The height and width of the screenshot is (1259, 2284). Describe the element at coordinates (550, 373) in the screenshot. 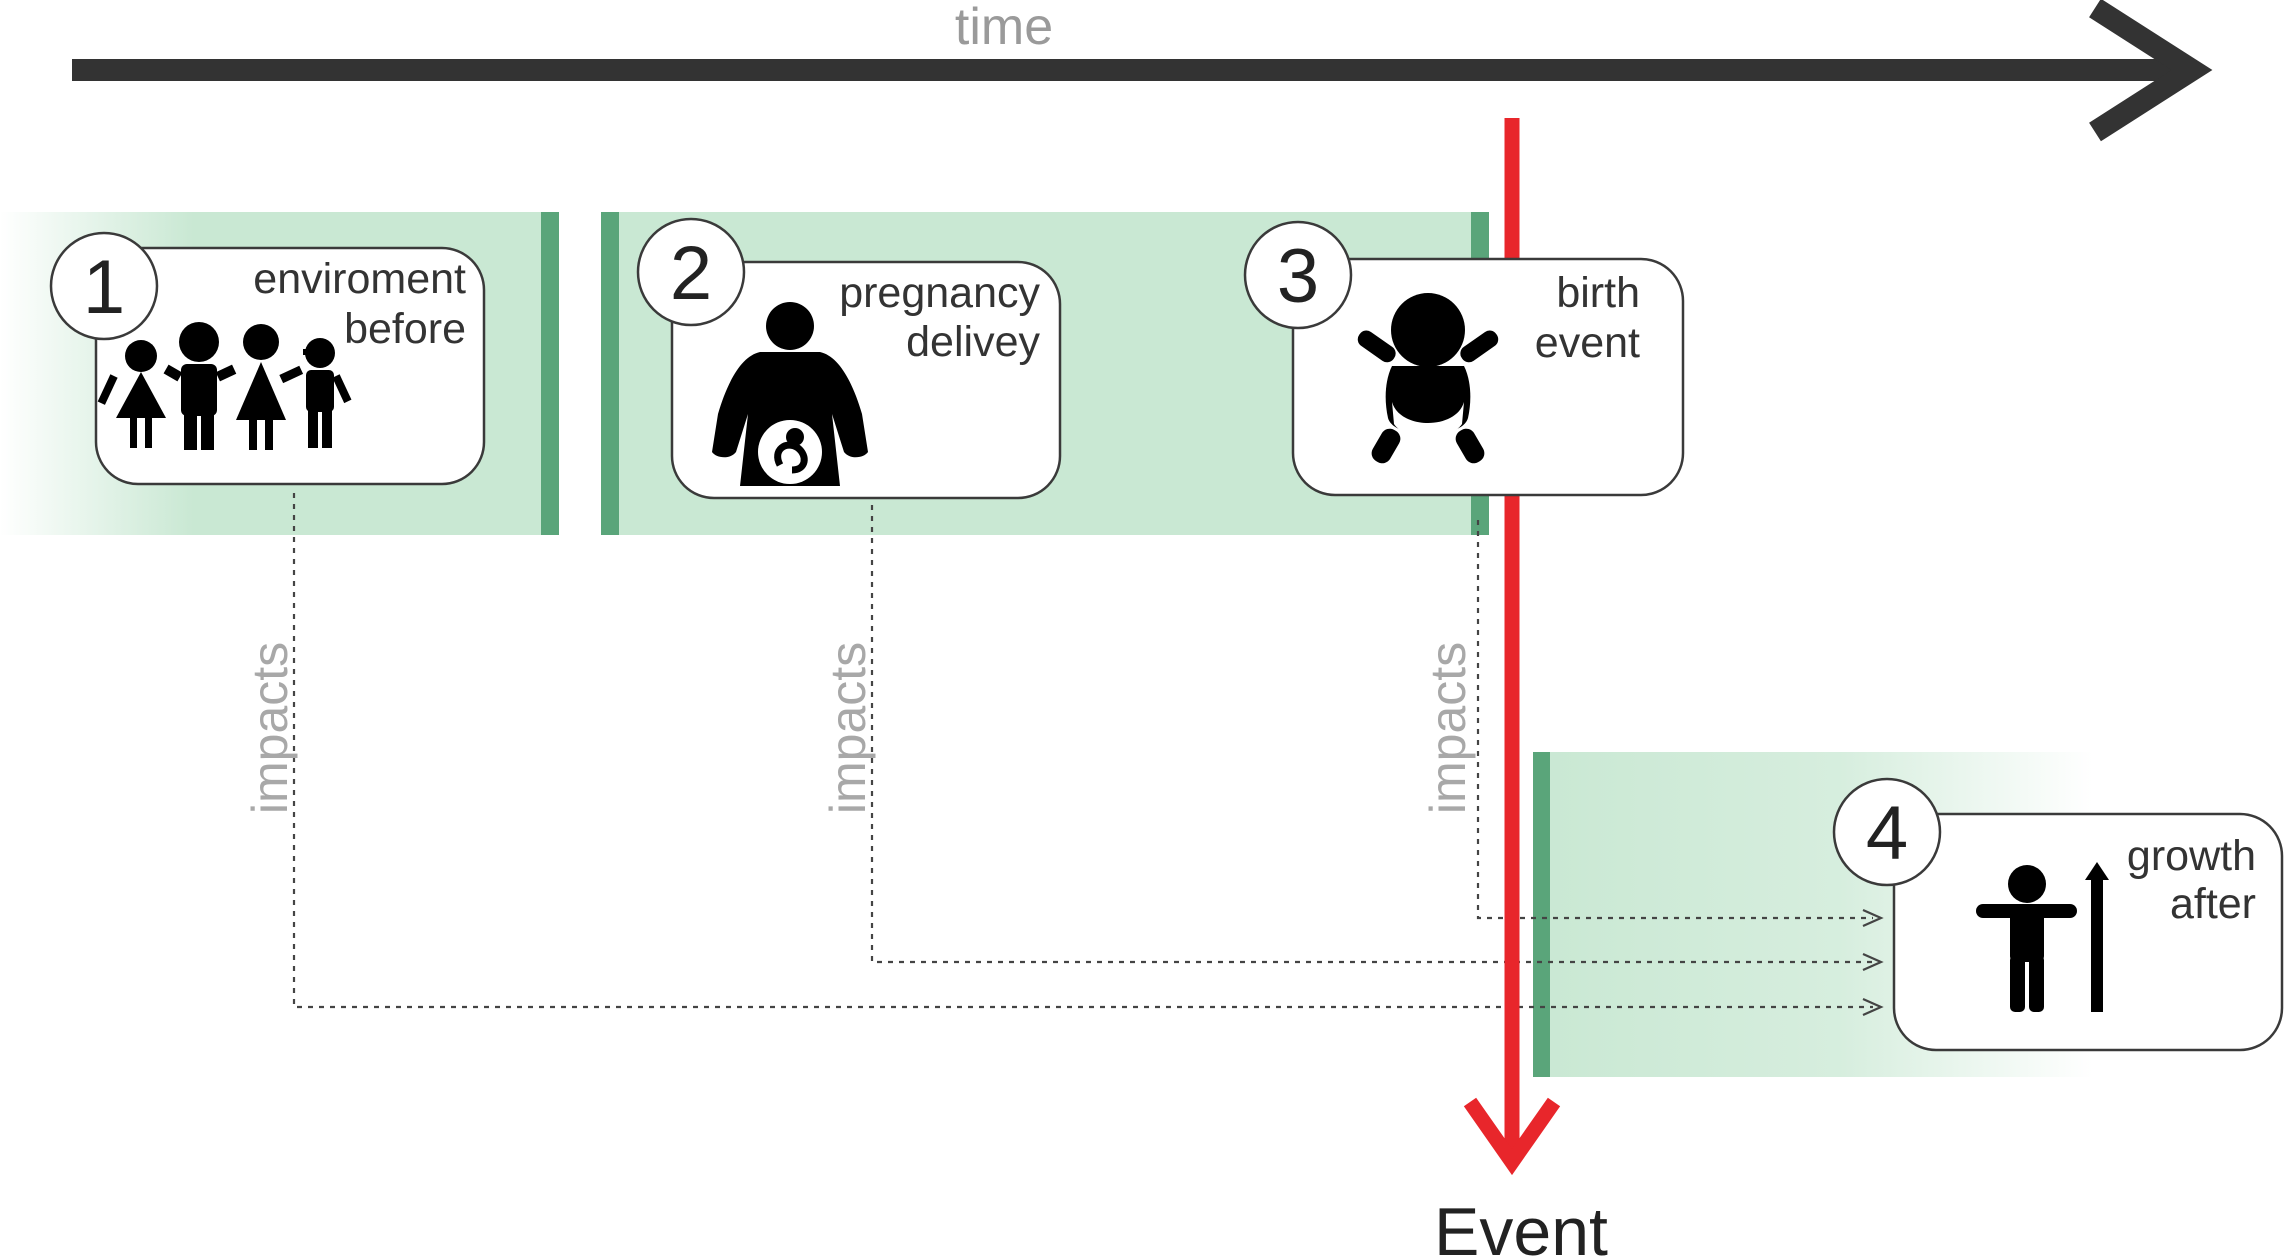

I see `band-before-edge` at that location.